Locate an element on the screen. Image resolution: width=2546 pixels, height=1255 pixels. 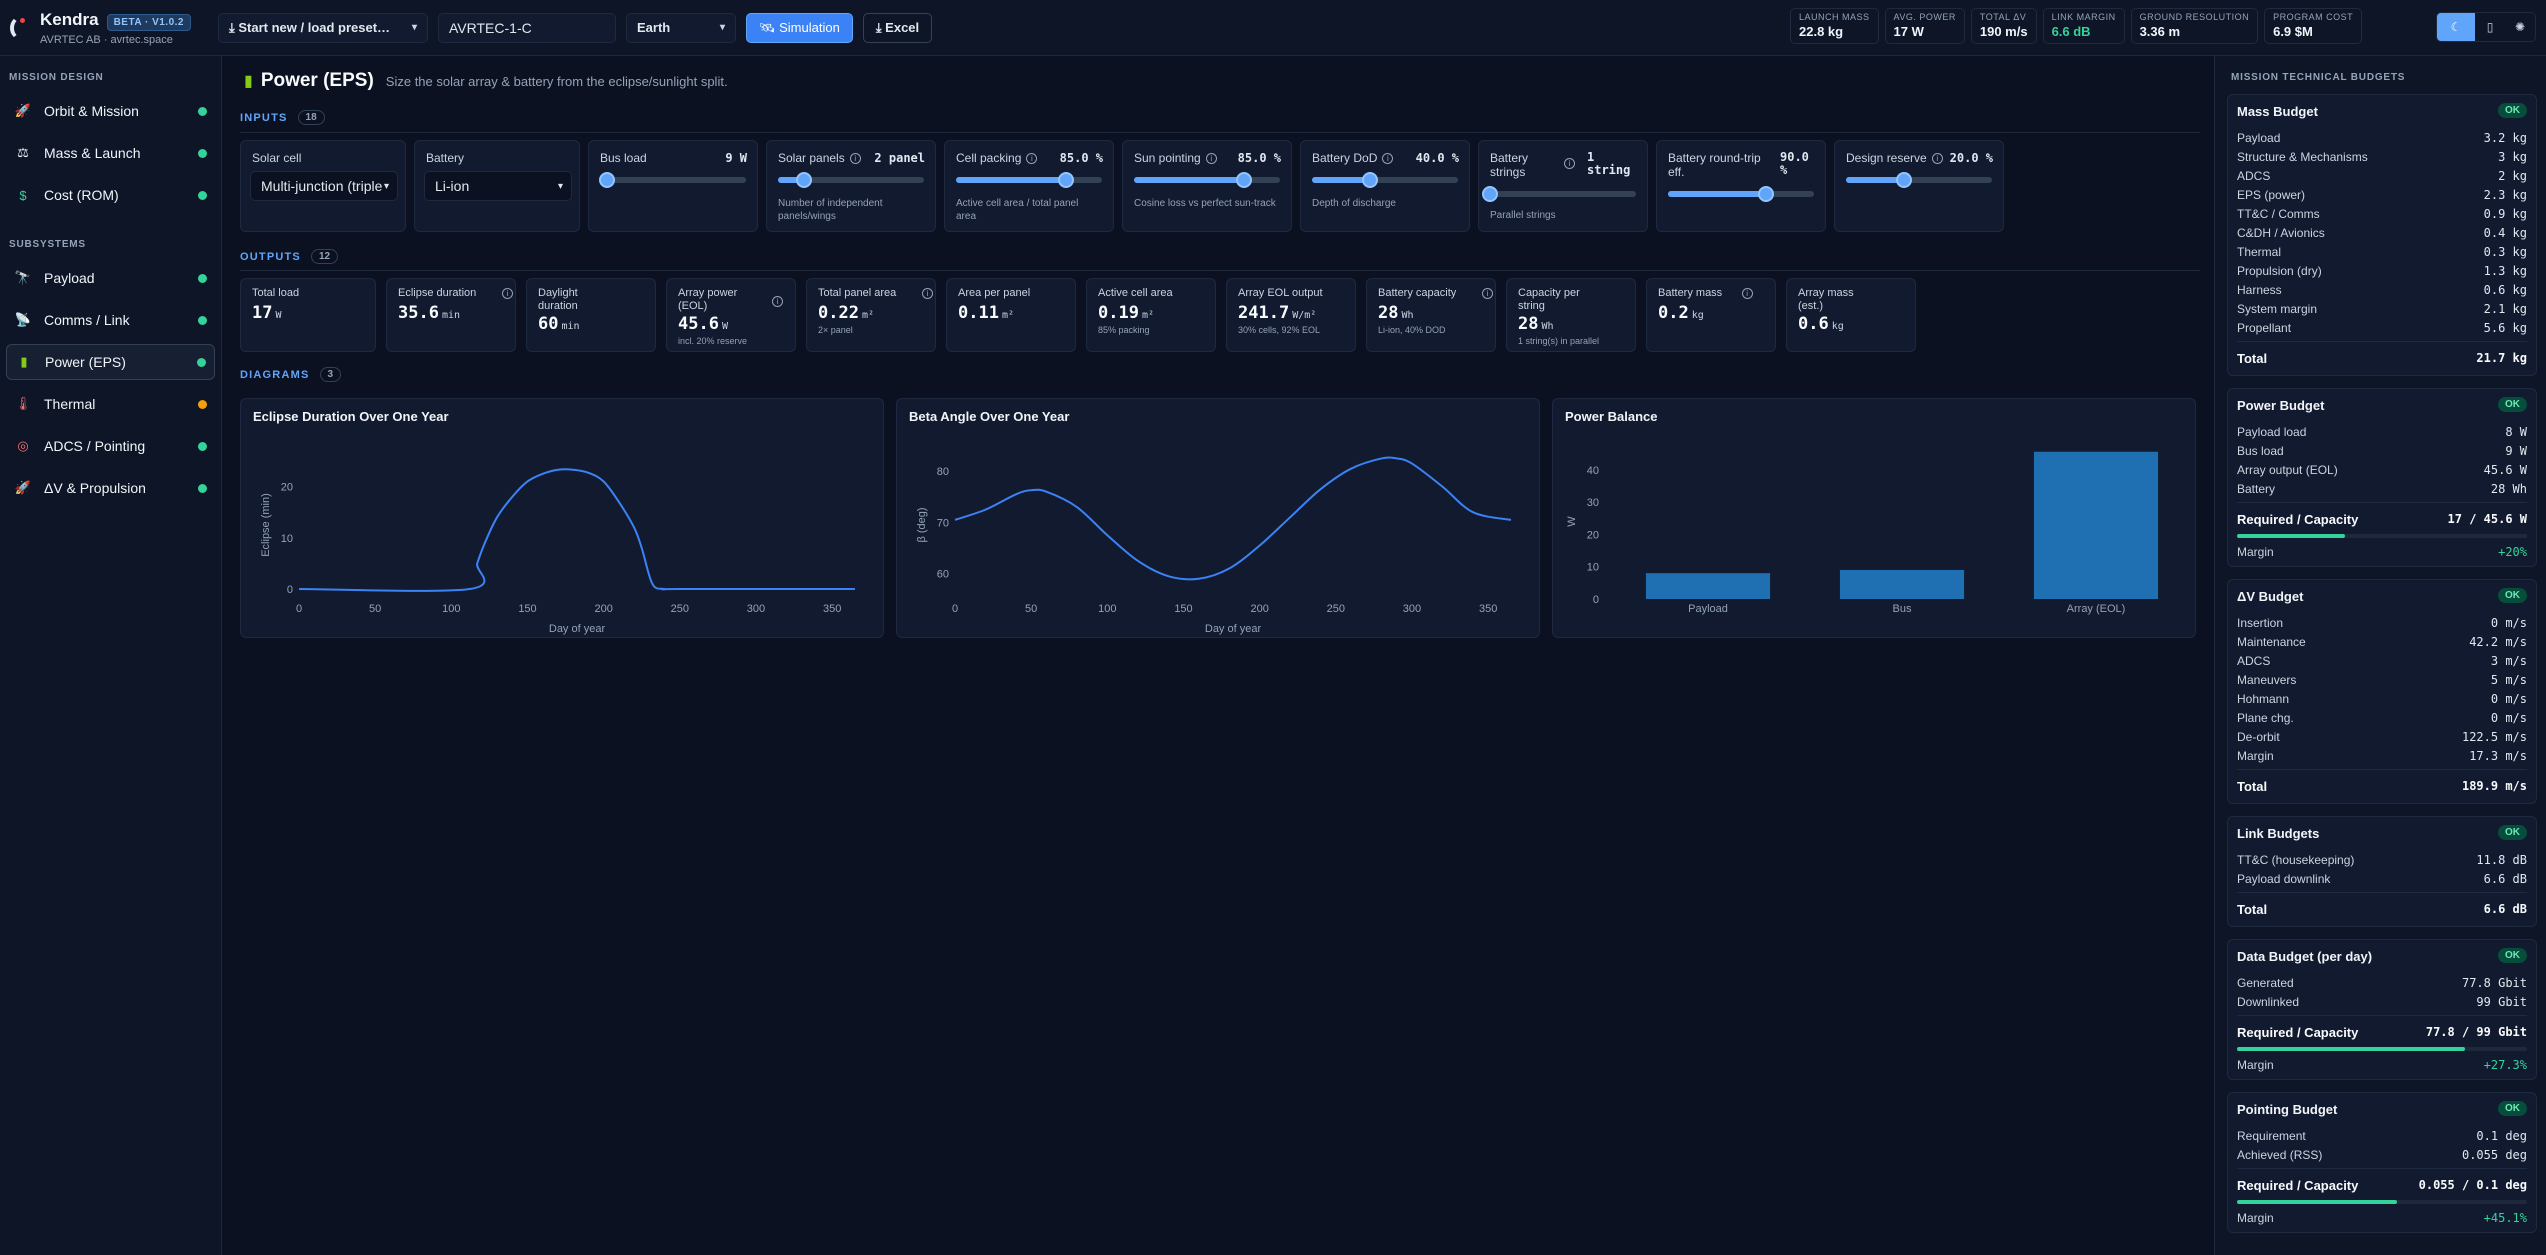
utilization-fill is located at coordinates (2317, 1202).